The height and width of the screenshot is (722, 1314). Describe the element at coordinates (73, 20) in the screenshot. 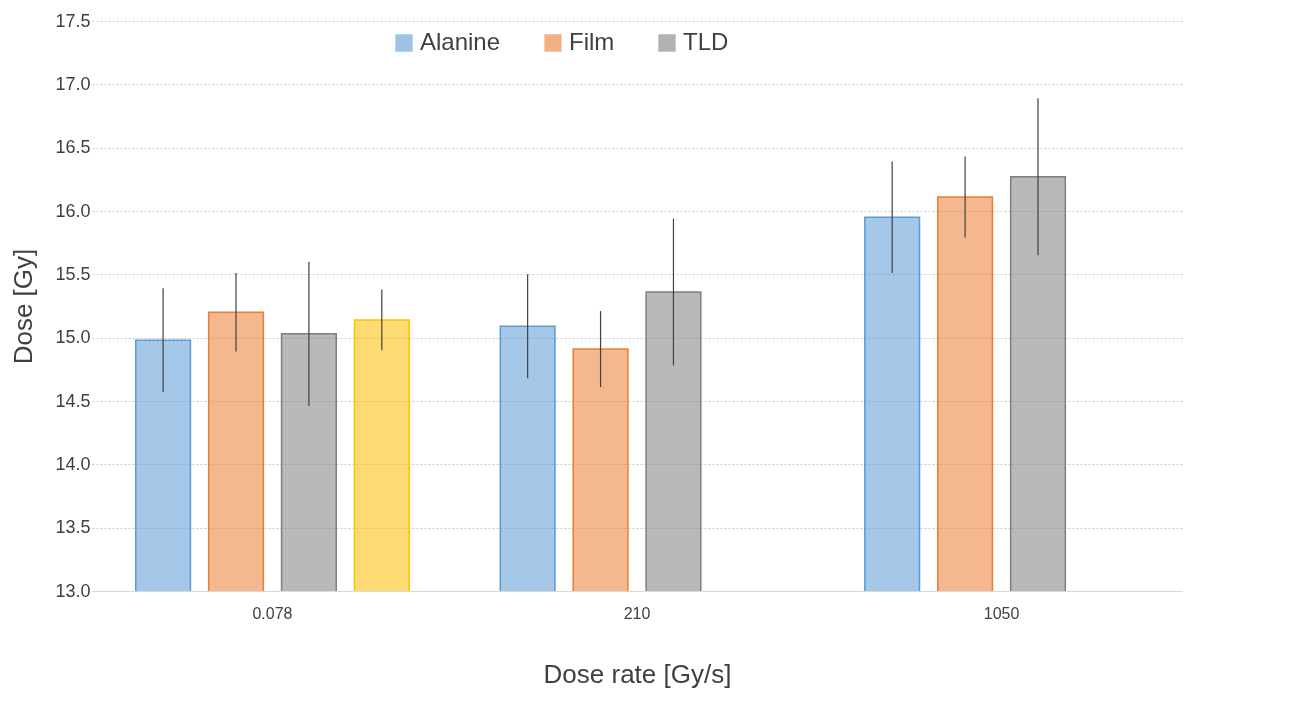

I see `y-tick-label: 17.5` at that location.